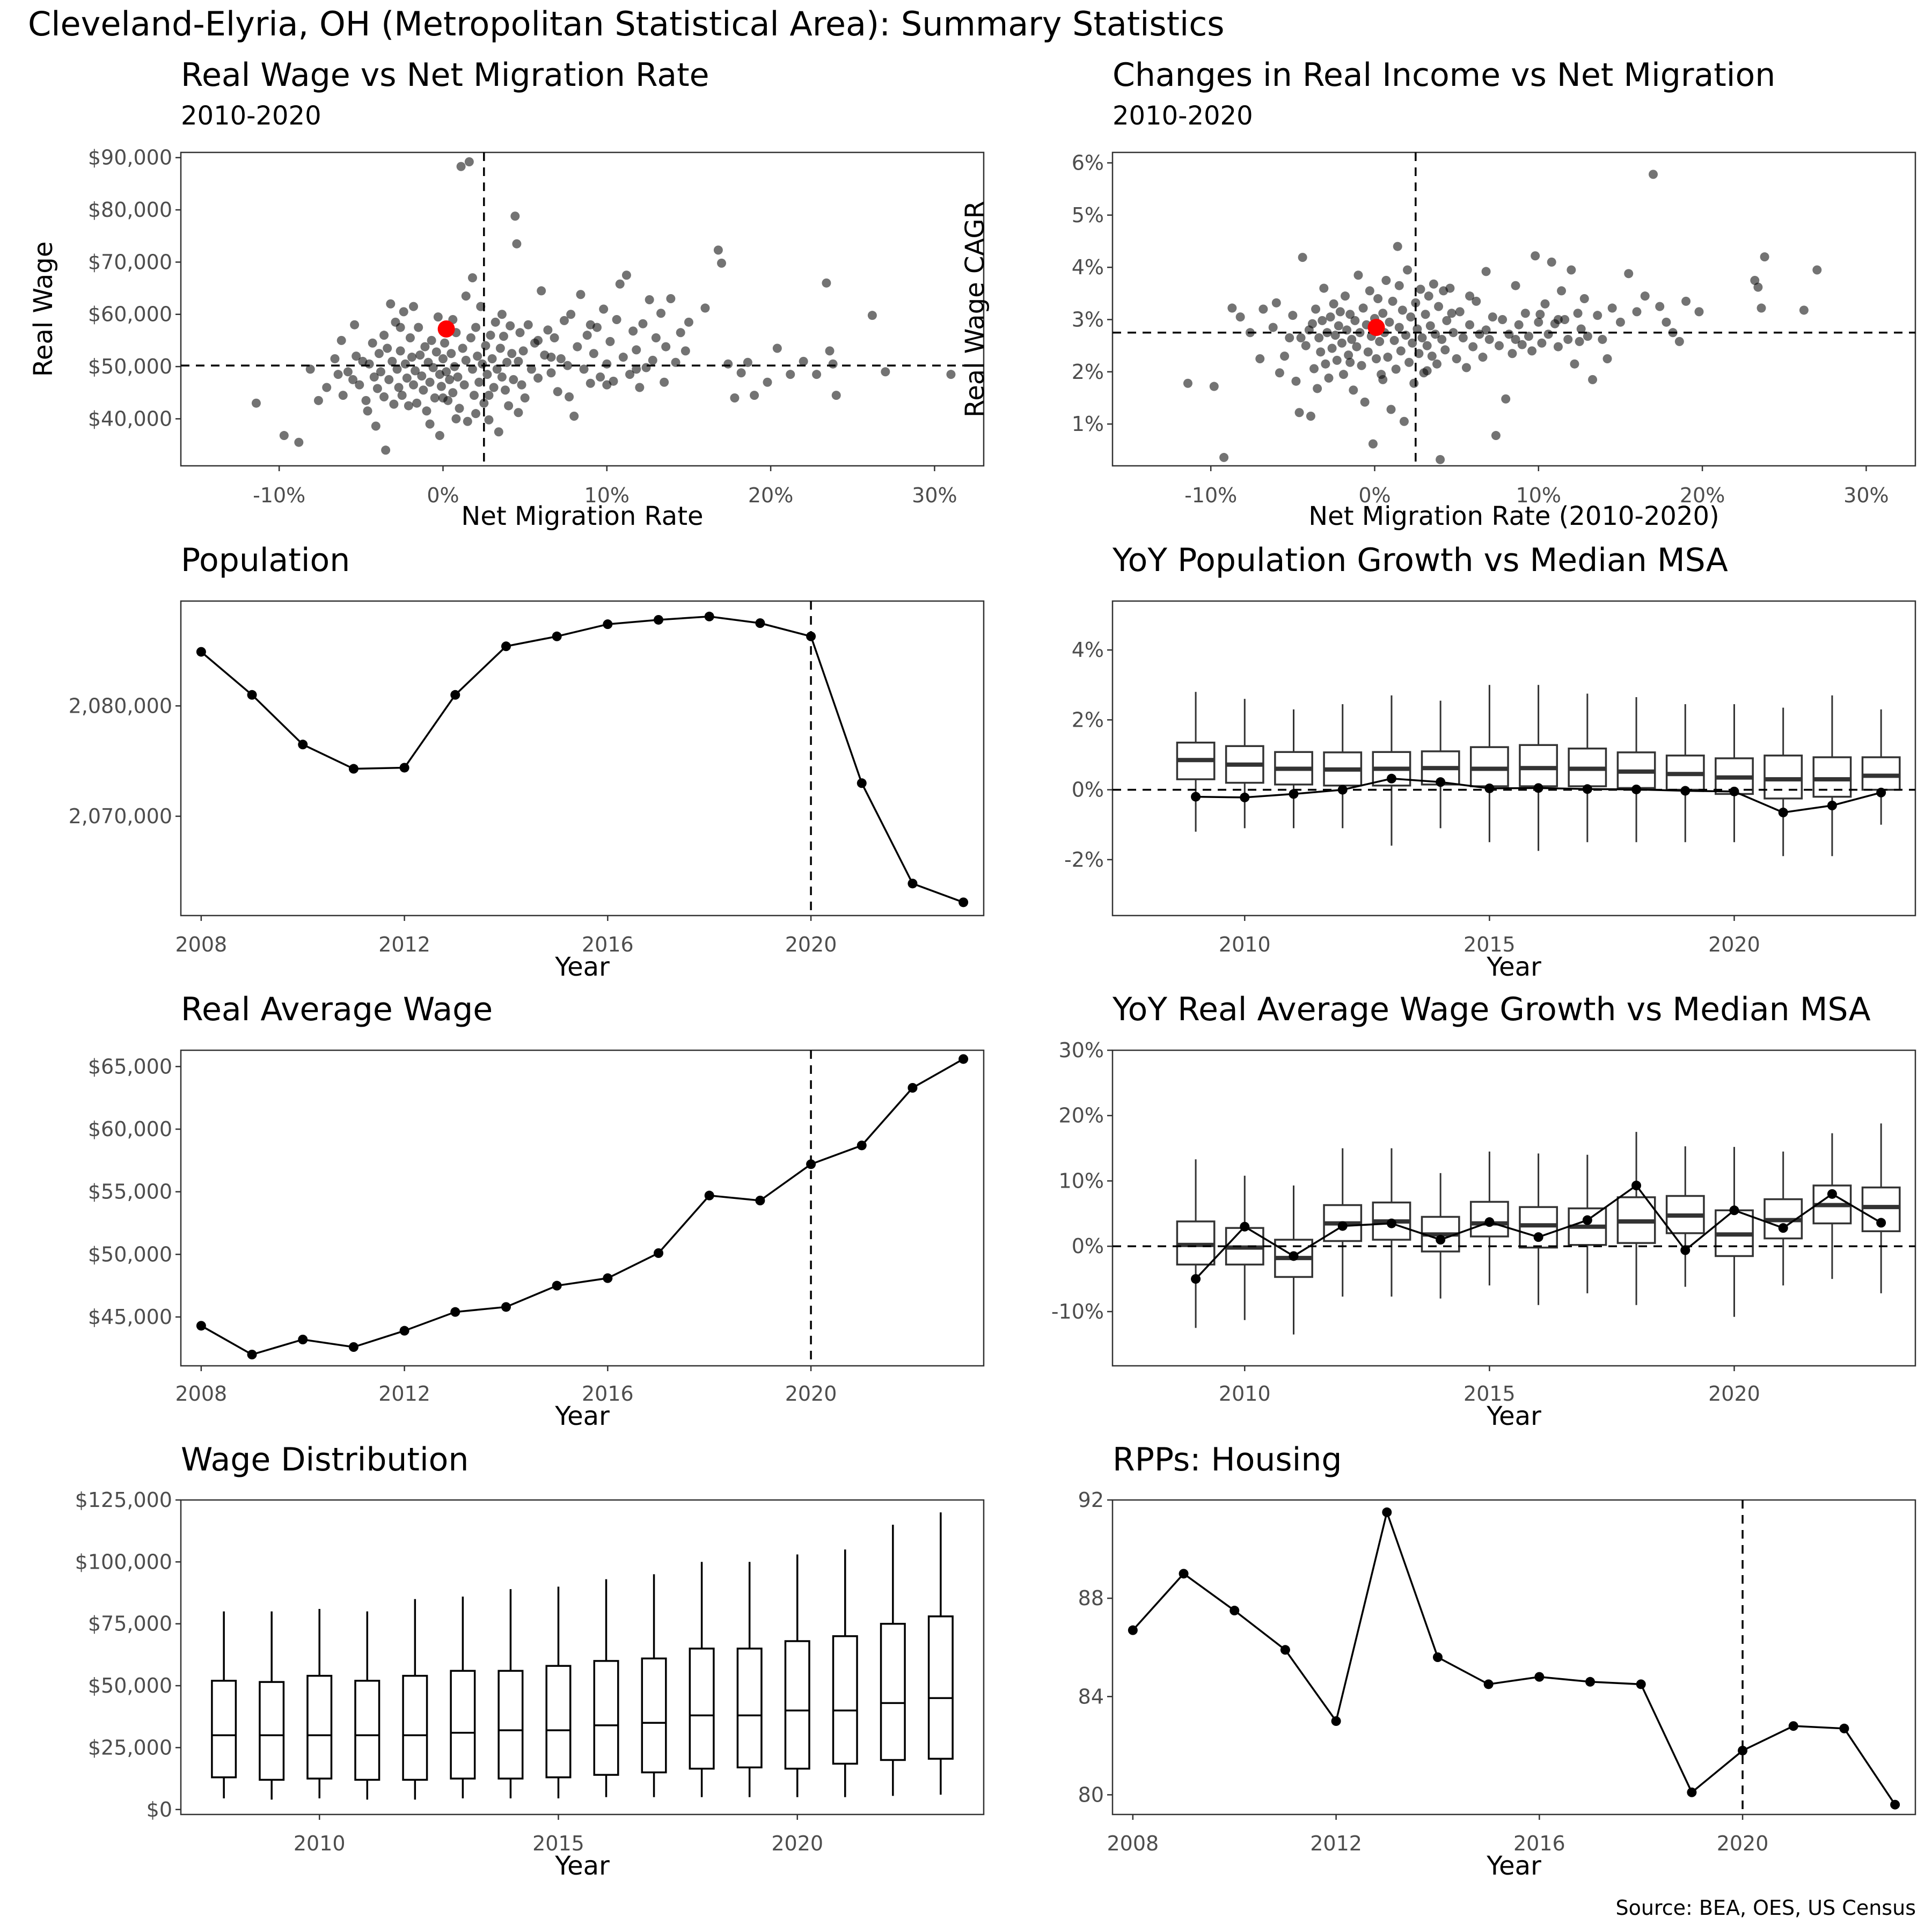 The image size is (1932, 1932). I want to click on y-tick-label: $50,000, so click(130, 366).